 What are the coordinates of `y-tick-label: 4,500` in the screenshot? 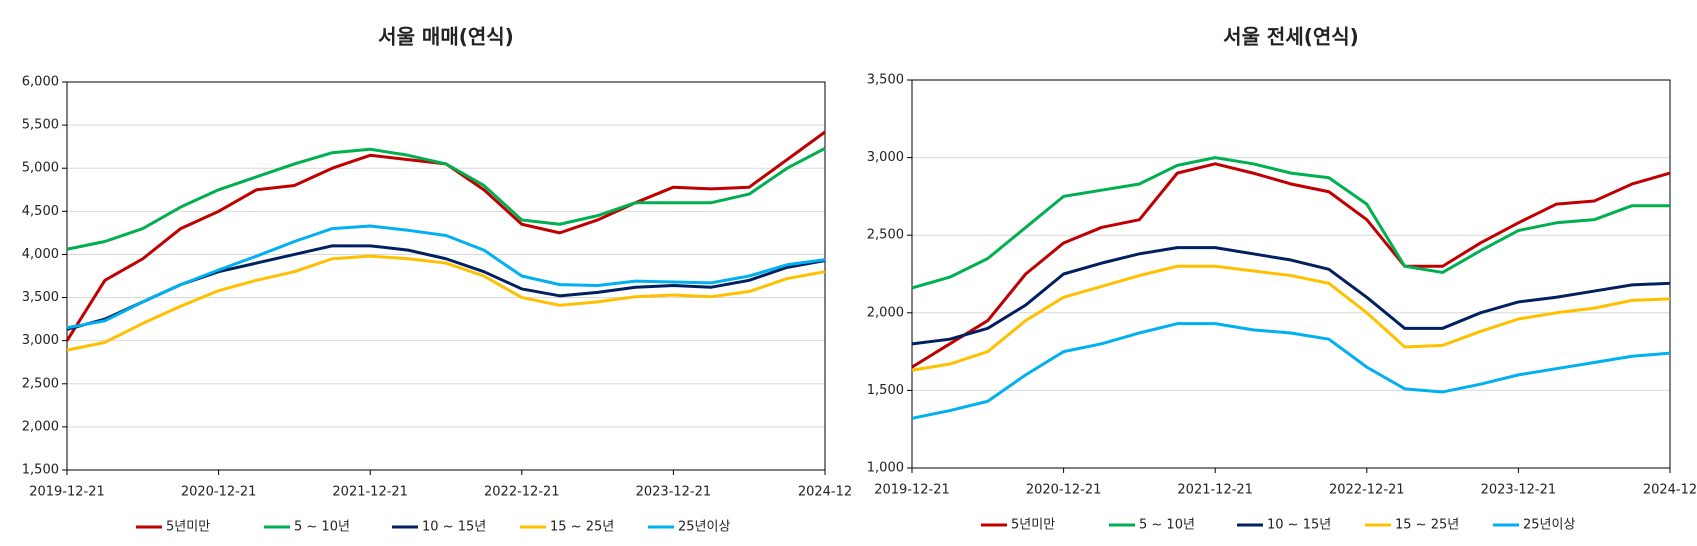 It's located at (40, 211).